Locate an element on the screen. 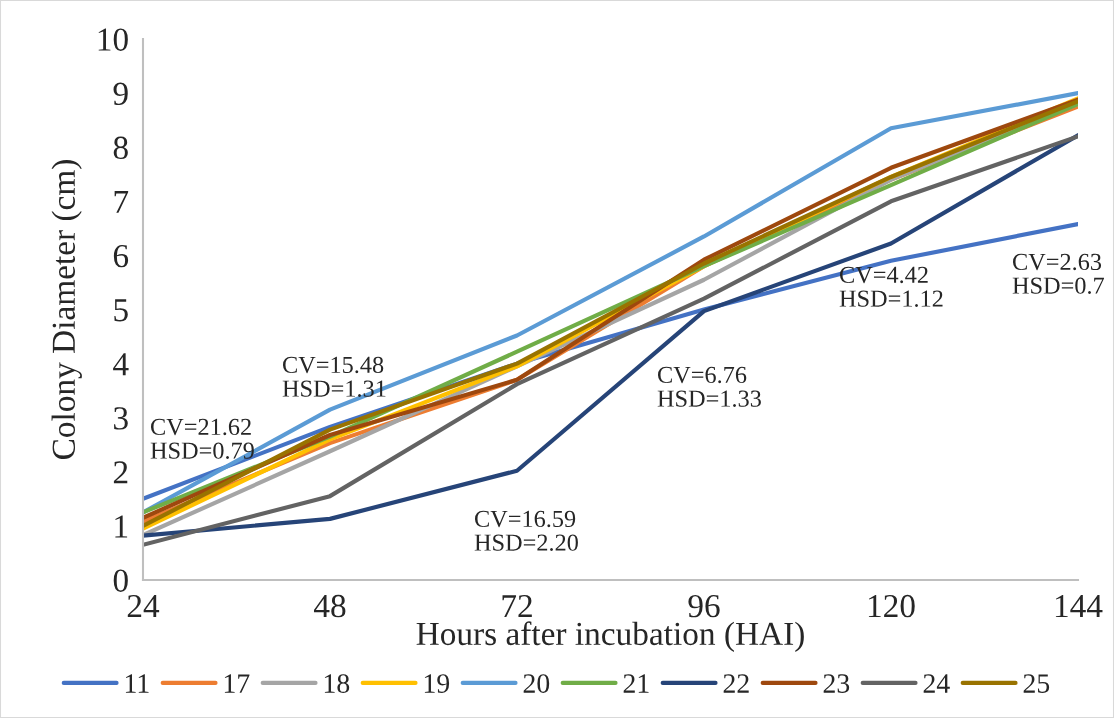 The image size is (1114, 718). legend-label: 18 is located at coordinates (337, 683).